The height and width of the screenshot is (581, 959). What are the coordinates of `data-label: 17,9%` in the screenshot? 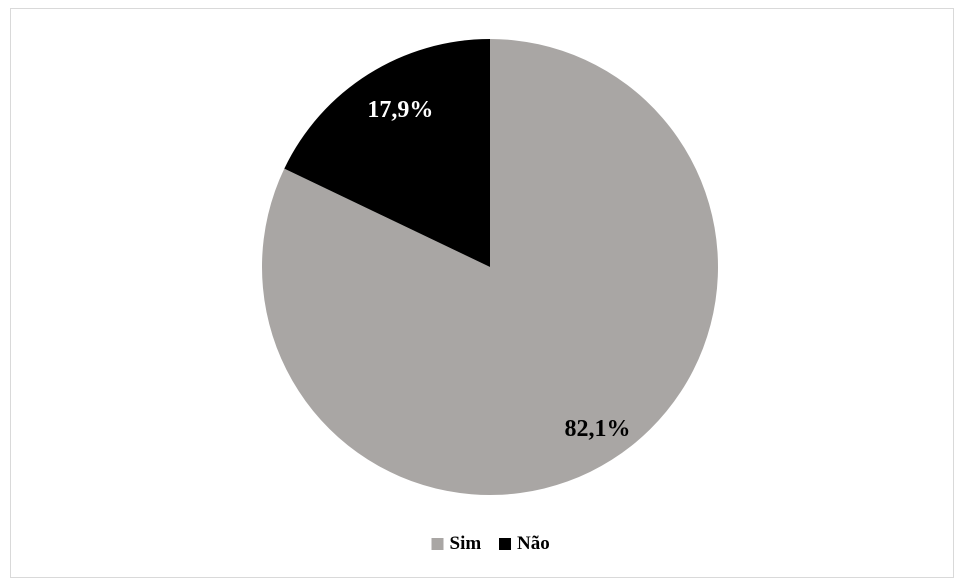 It's located at (400, 110).